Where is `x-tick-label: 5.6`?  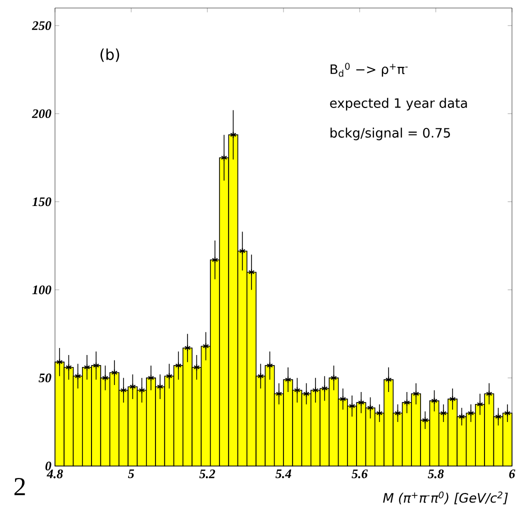
x-tick-label: 5.6 is located at coordinates (360, 474).